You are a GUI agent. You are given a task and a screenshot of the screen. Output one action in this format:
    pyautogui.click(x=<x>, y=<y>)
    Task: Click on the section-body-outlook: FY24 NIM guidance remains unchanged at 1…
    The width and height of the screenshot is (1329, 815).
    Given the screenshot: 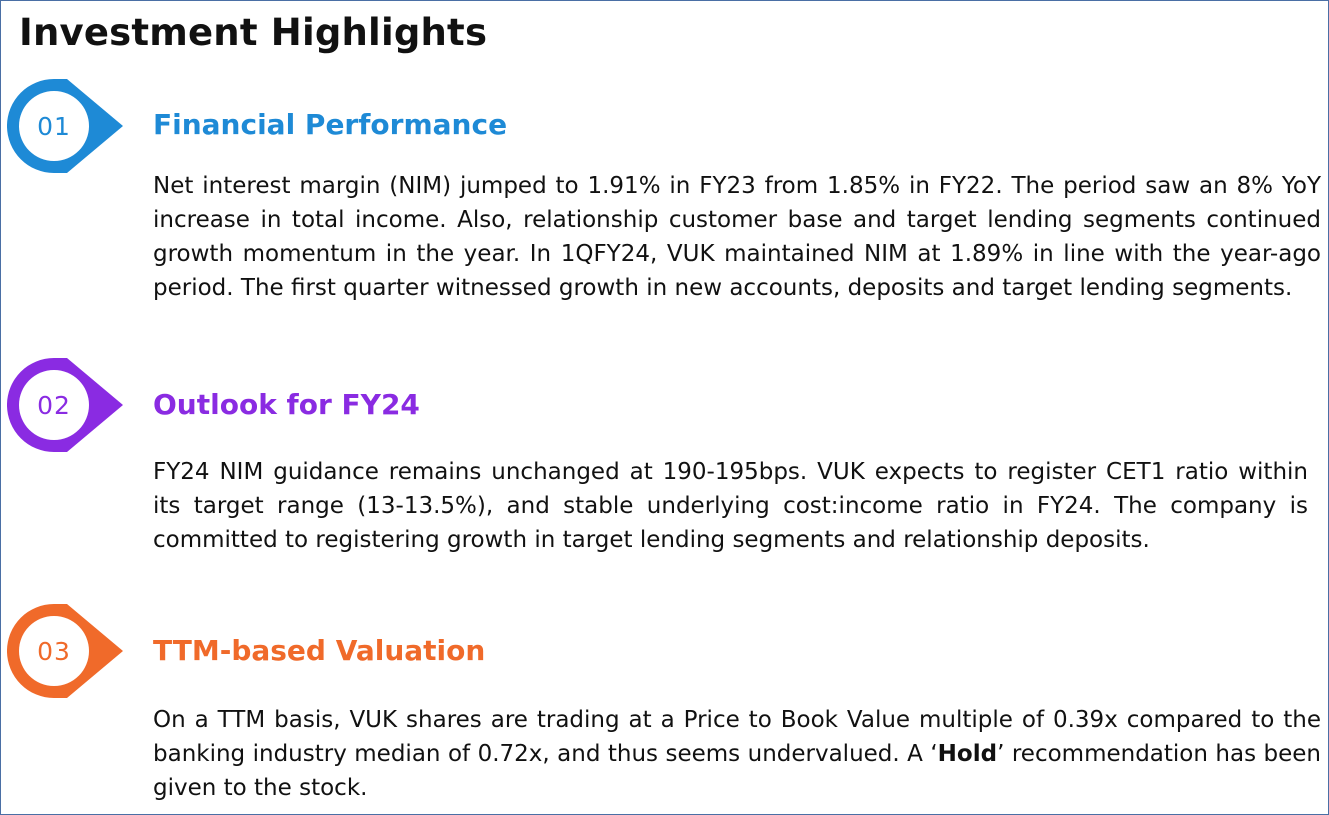 What is the action you would take?
    pyautogui.click(x=730, y=506)
    